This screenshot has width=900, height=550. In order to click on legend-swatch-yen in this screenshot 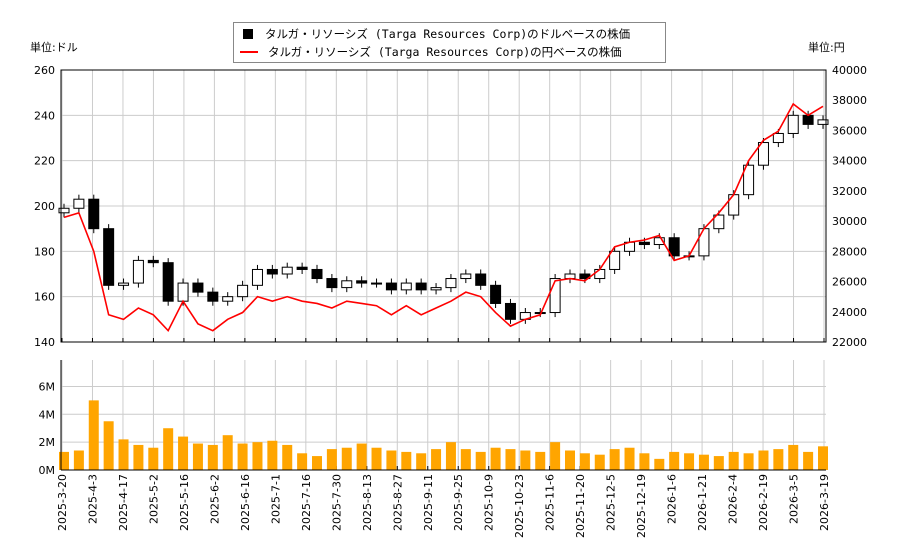, I will do `click(249, 52)`.